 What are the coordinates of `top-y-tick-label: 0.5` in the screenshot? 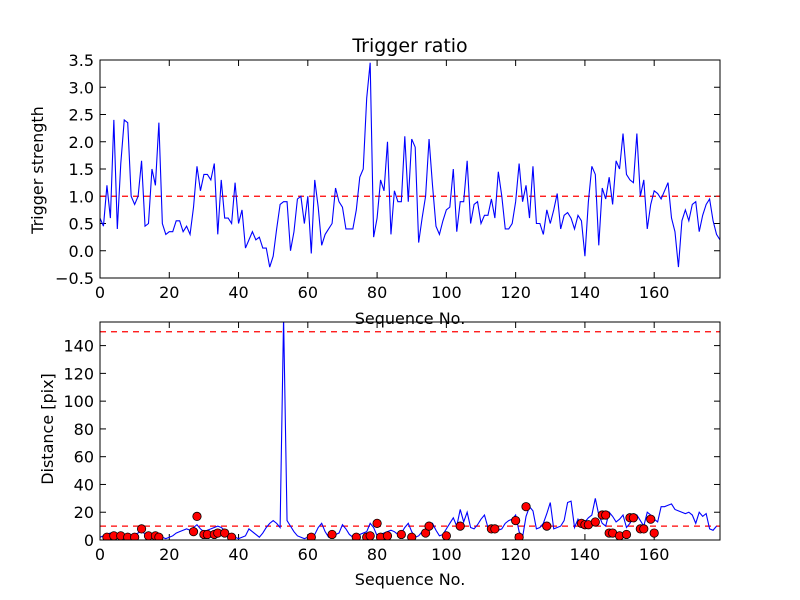 It's located at (81, 224).